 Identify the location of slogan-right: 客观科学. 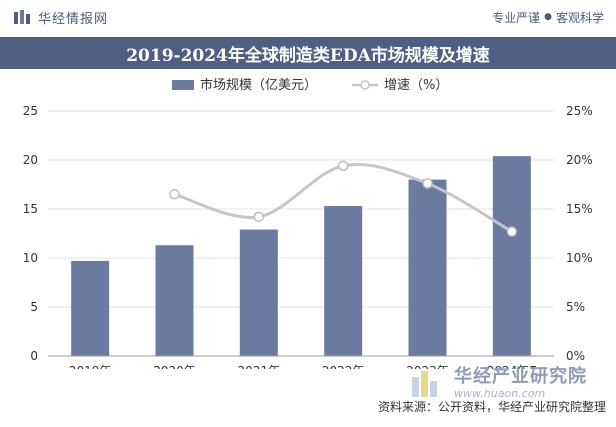
(579, 17).